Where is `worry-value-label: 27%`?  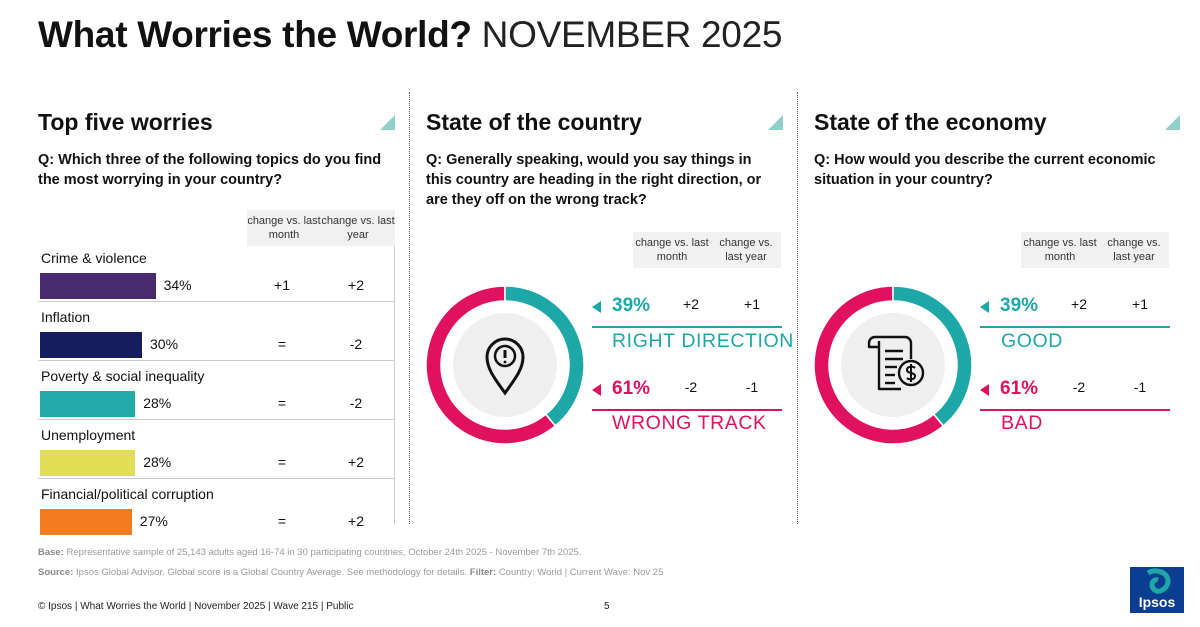
worry-value-label: 27% is located at coordinates (153, 521).